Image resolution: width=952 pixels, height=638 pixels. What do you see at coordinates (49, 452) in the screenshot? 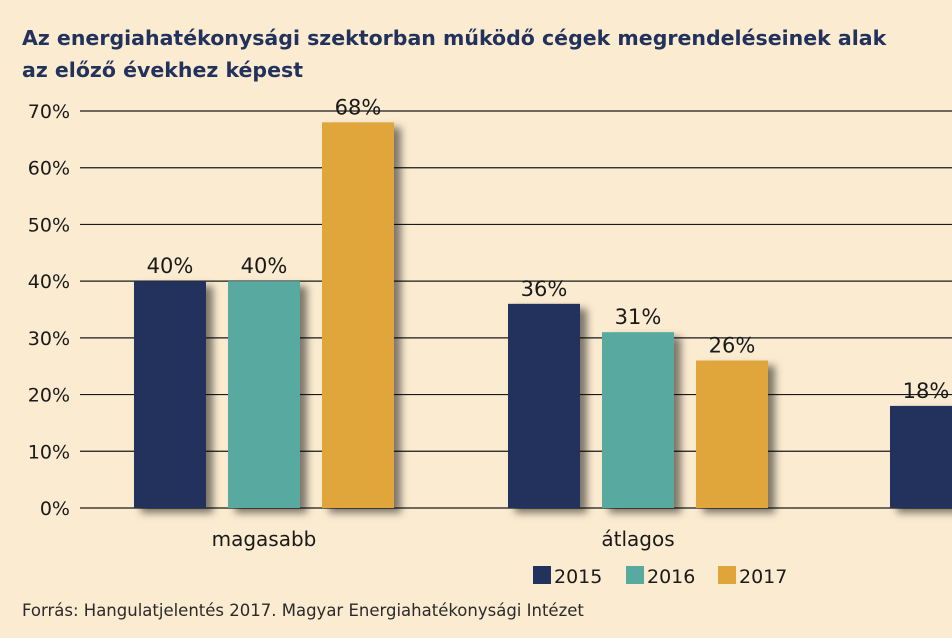
I see `y-tick-label: 10%` at bounding box center [49, 452].